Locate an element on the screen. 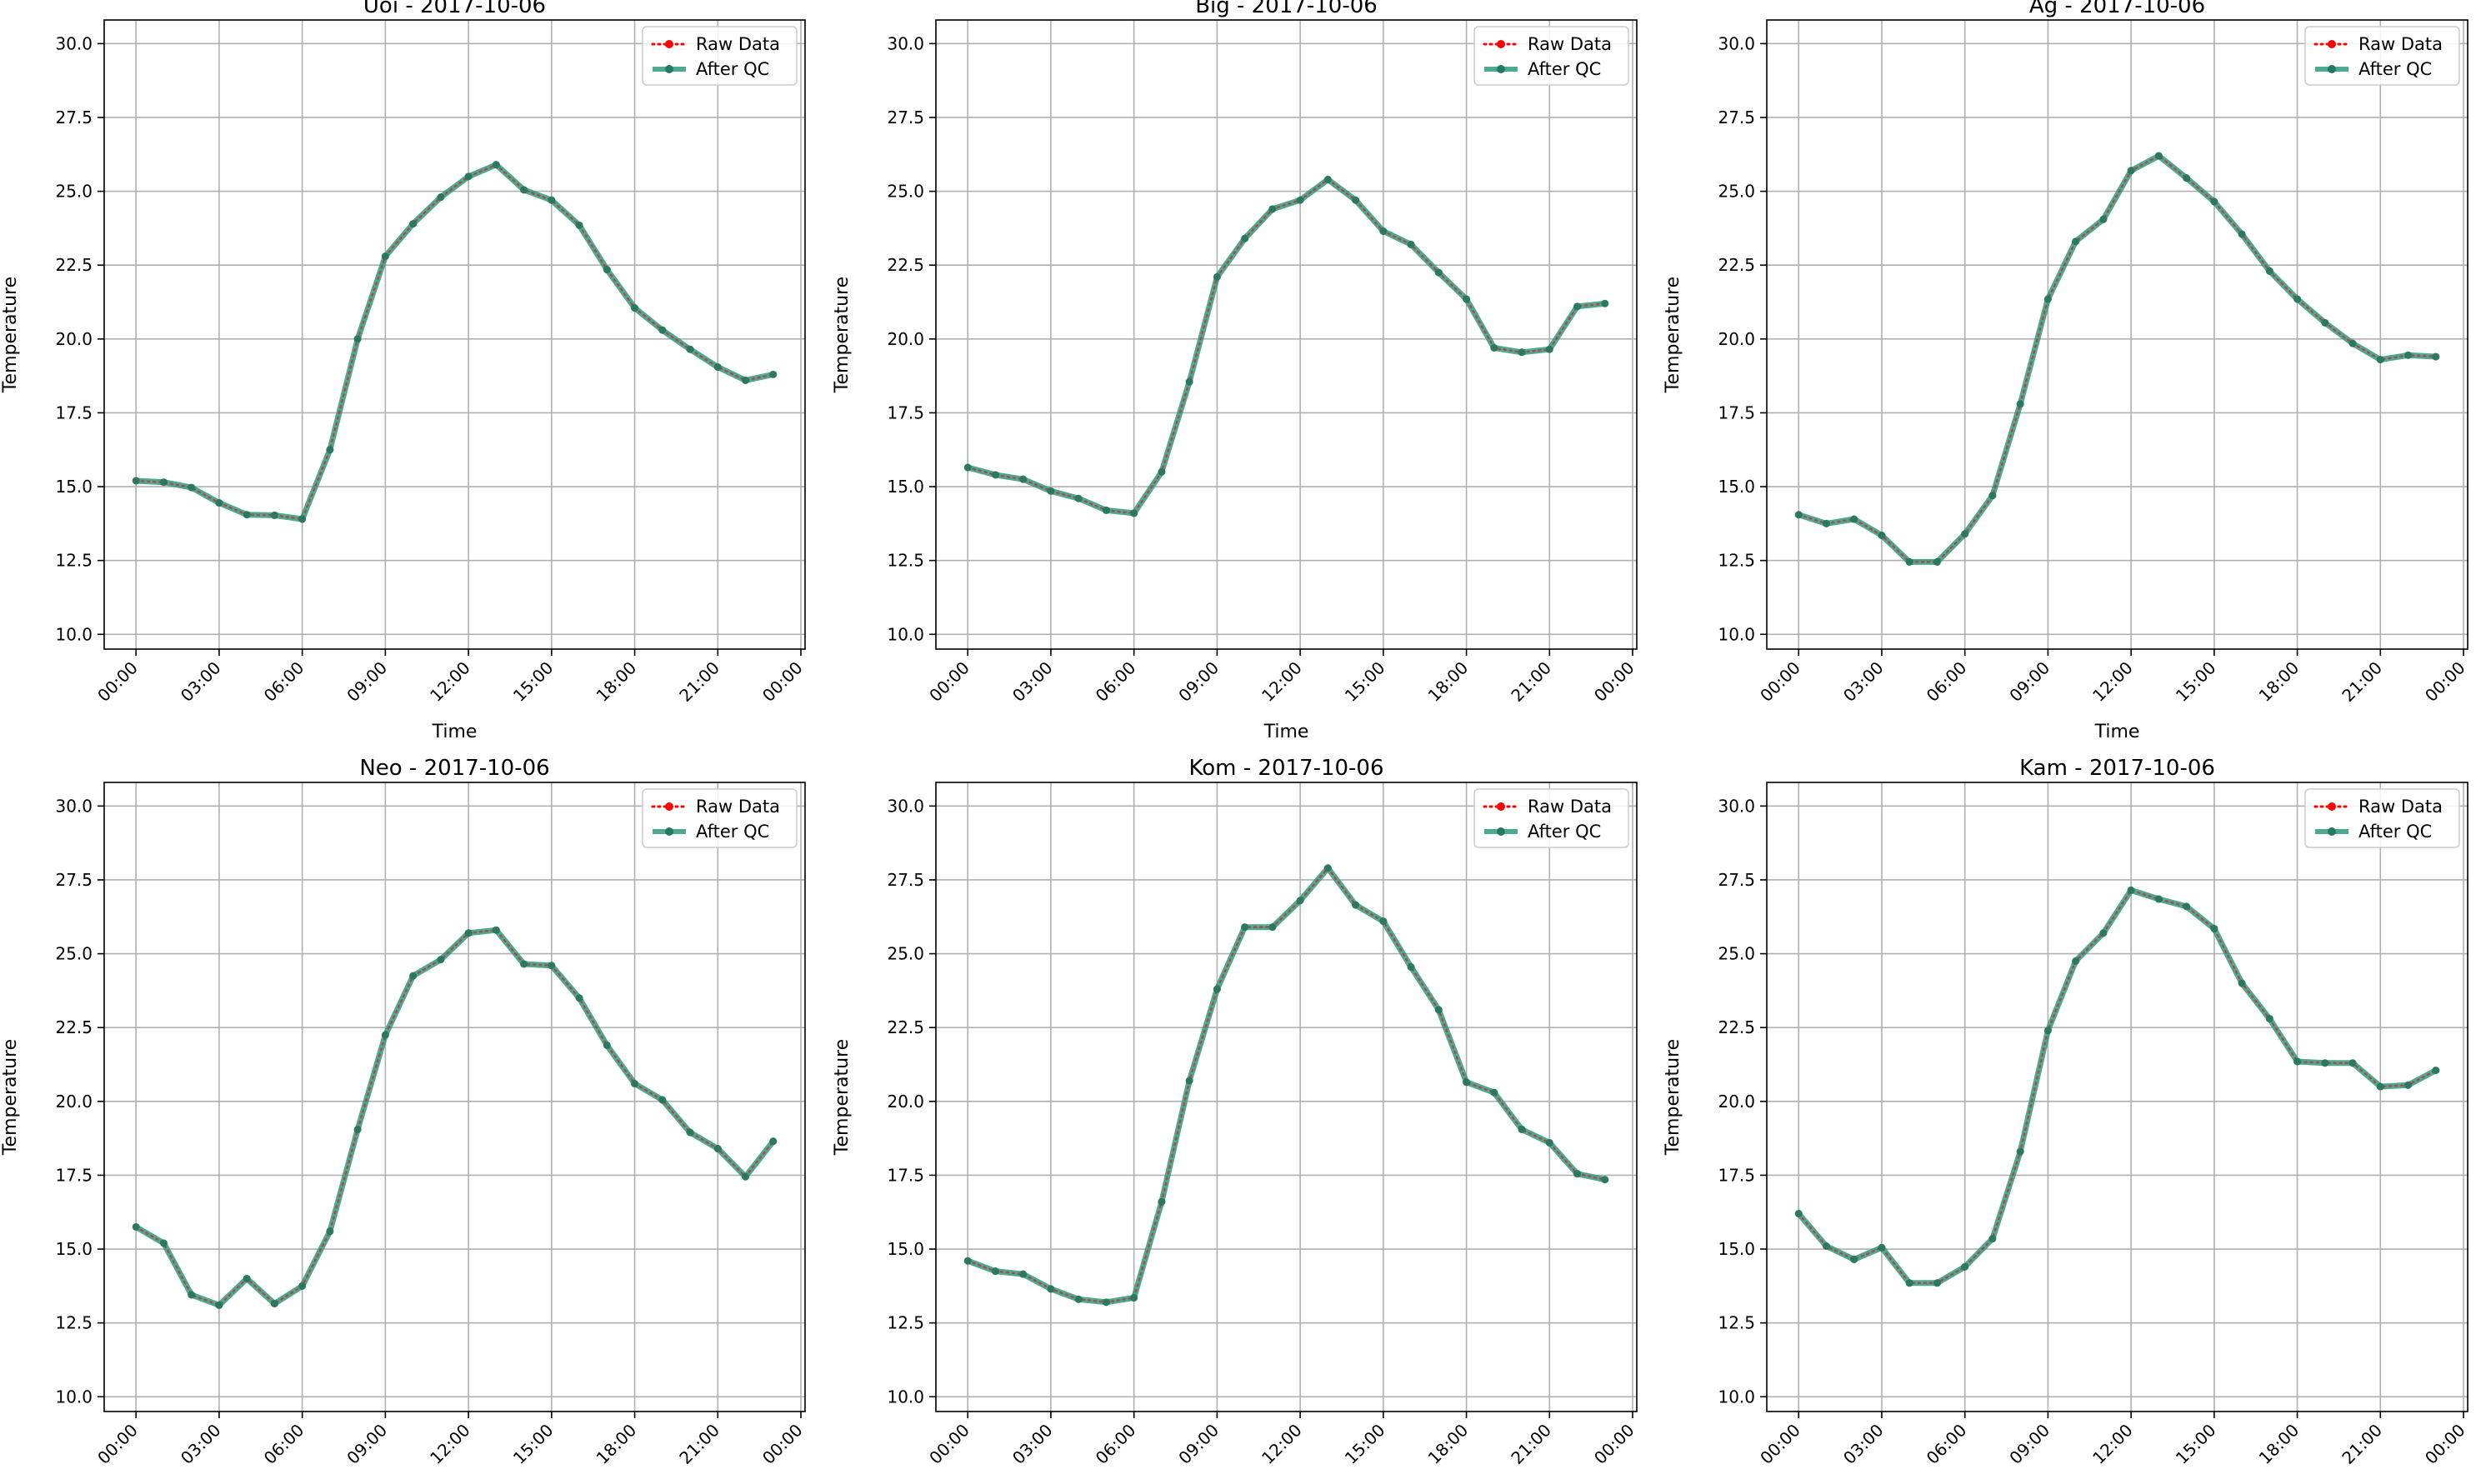 This screenshot has width=2486, height=1484. x-axis-label: Time is located at coordinates (2117, 732).